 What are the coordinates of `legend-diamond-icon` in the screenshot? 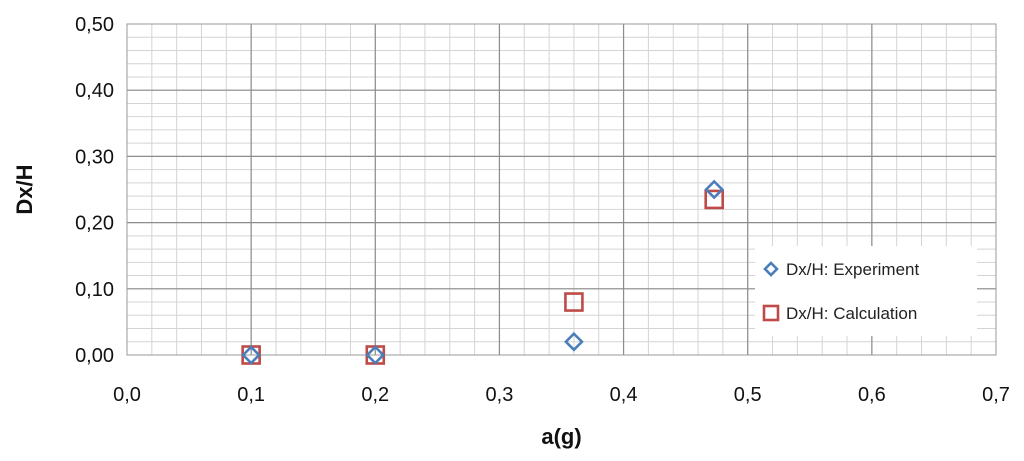 It's located at (771, 269).